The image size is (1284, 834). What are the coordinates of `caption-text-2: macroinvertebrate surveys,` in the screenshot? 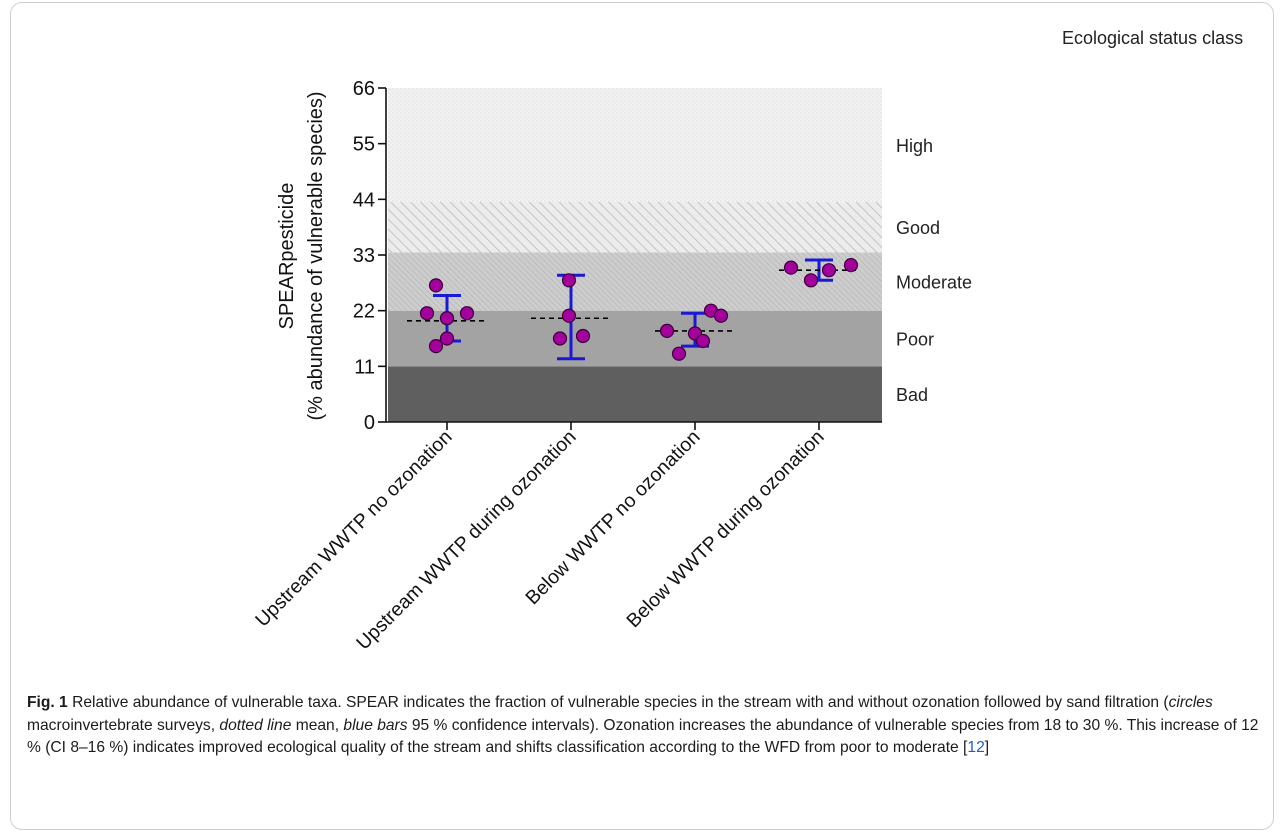 It's located at (123, 725).